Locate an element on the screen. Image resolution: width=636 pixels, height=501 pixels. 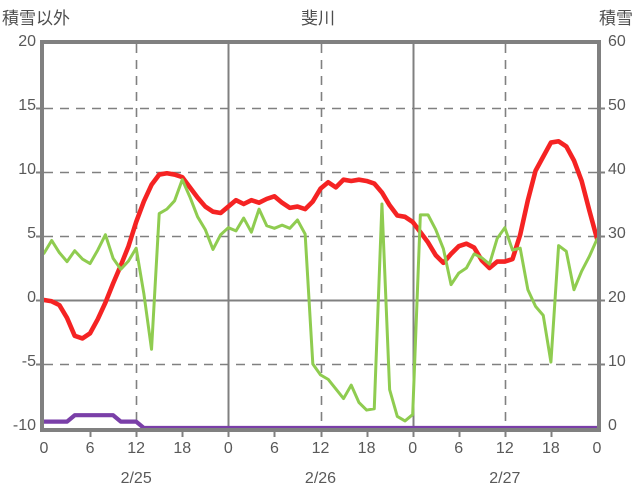
x-axis-date-label: 2/26 is located at coordinates (320, 478).